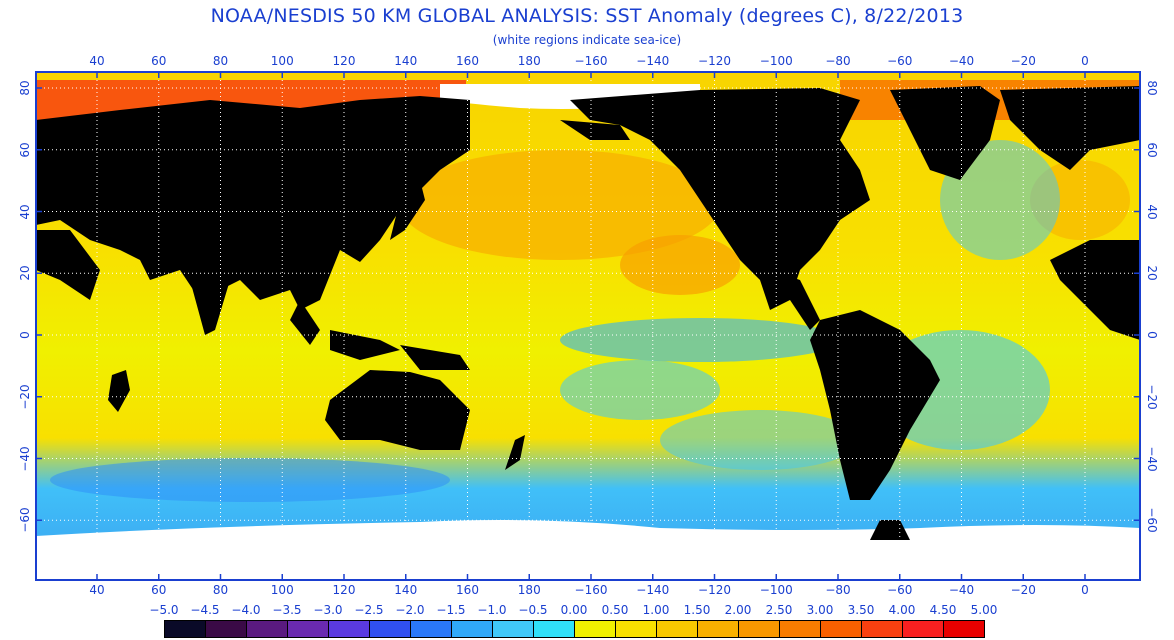  Describe the element at coordinates (25, 150) in the screenshot. I see `latitude-label-left: 60` at that location.